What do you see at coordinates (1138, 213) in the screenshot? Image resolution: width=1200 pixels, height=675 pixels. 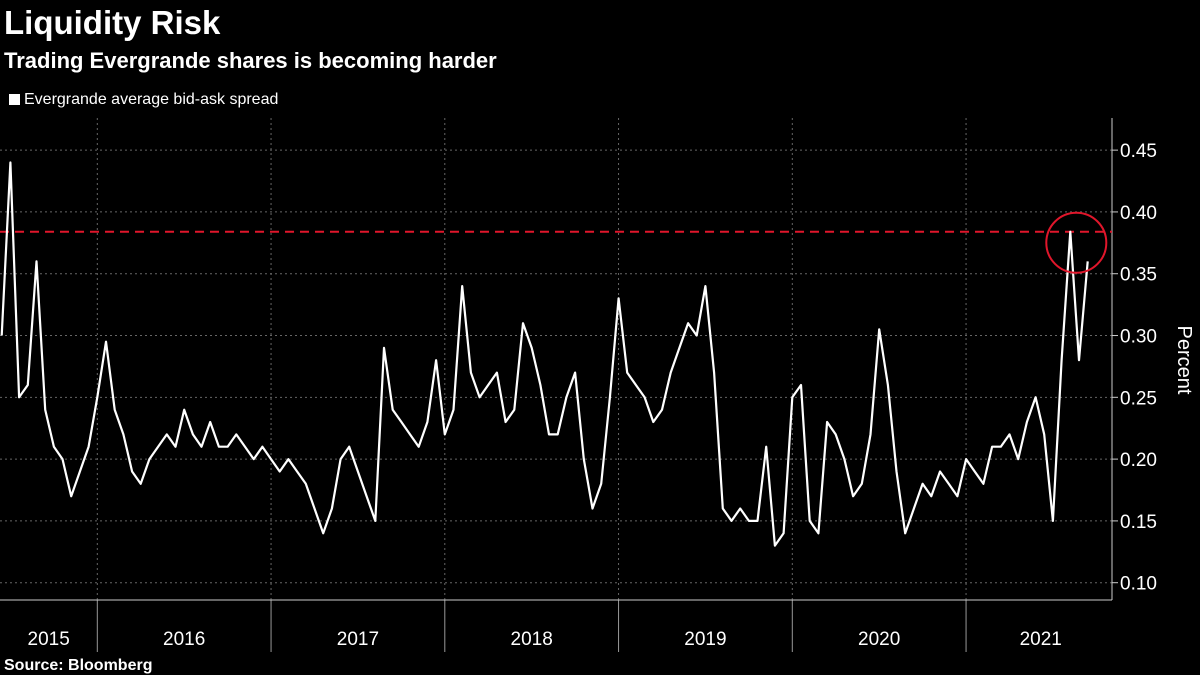 I see `y-tick-label: 0.40` at bounding box center [1138, 213].